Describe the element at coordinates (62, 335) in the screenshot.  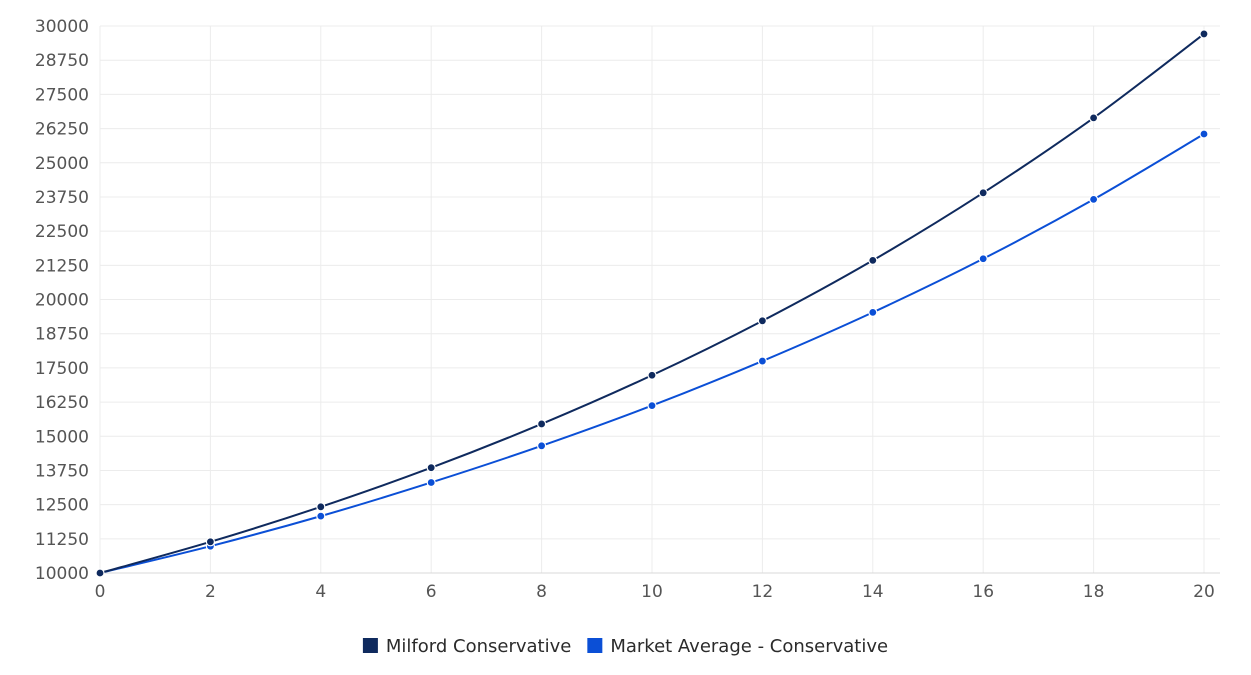
I see `y-tick-label: 18750` at that location.